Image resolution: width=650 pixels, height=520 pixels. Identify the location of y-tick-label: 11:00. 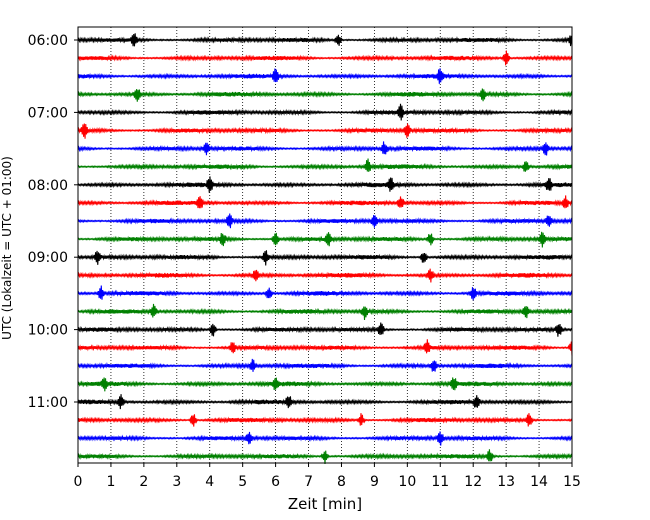
(48, 403).